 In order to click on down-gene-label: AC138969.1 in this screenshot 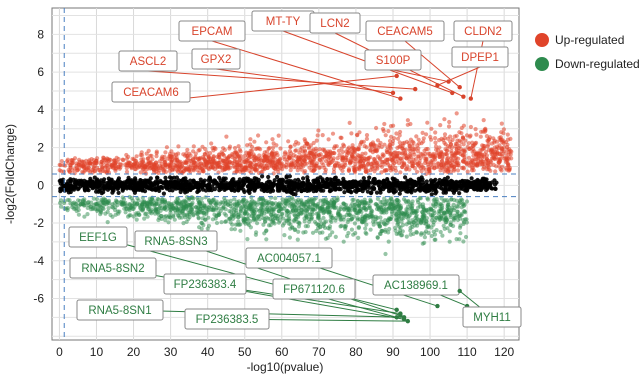, I will do `click(416, 286)`.